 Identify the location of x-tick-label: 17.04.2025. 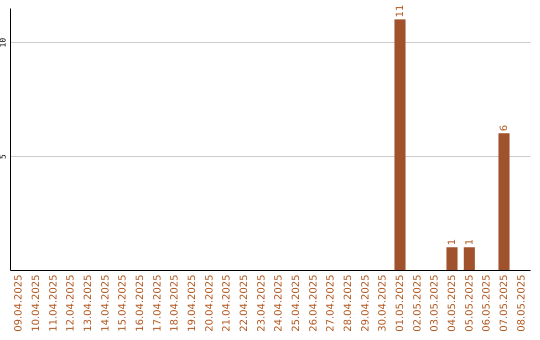
(158, 303).